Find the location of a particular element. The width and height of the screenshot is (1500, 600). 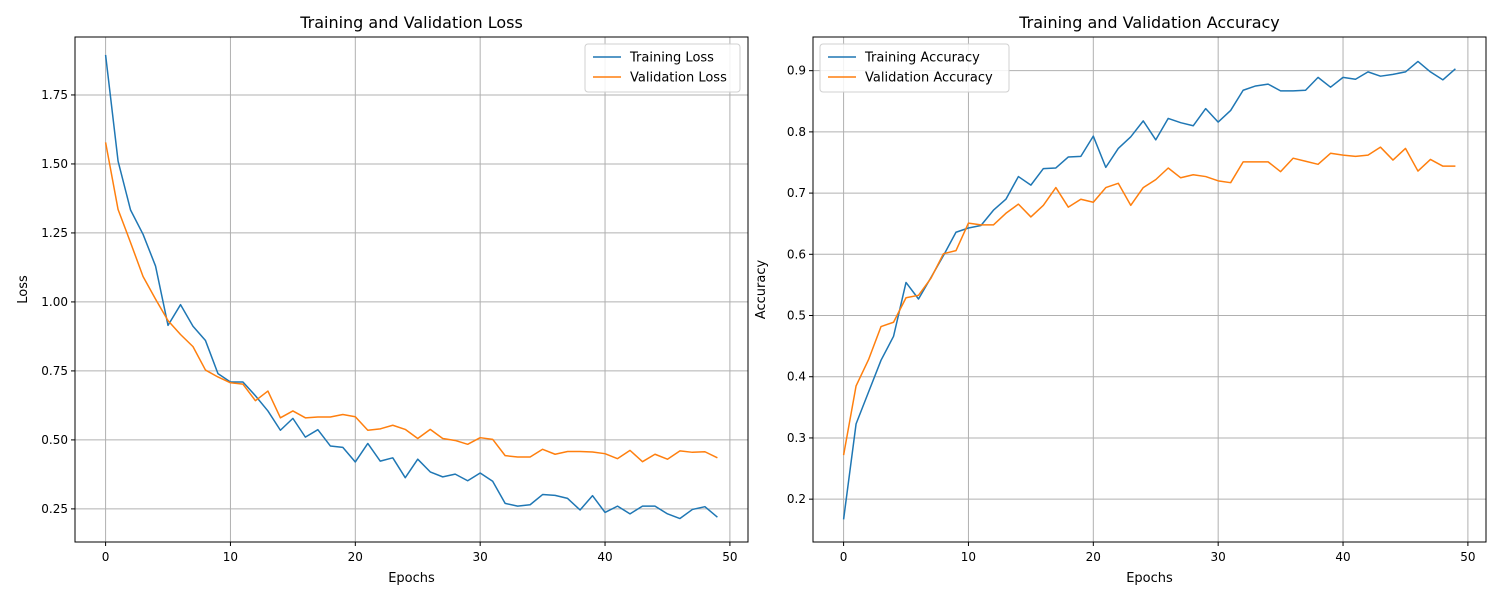

accuracy-x-axis-label: Epochs is located at coordinates (1149, 578).